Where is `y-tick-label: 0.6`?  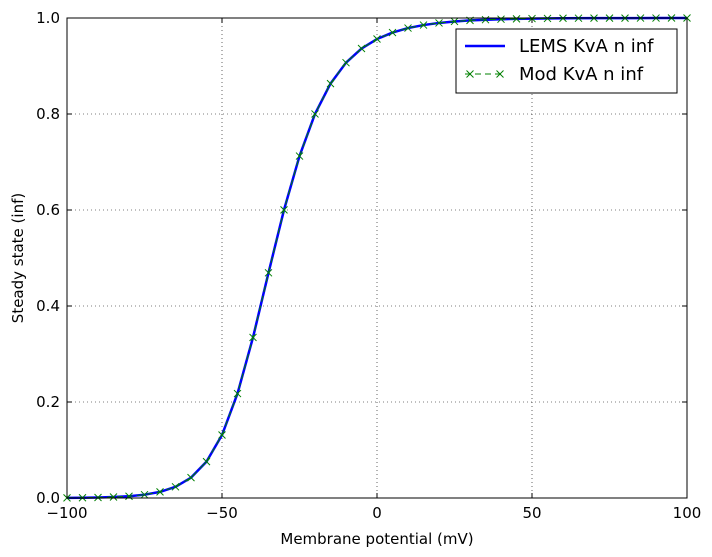
y-tick-label: 0.6 is located at coordinates (48, 210).